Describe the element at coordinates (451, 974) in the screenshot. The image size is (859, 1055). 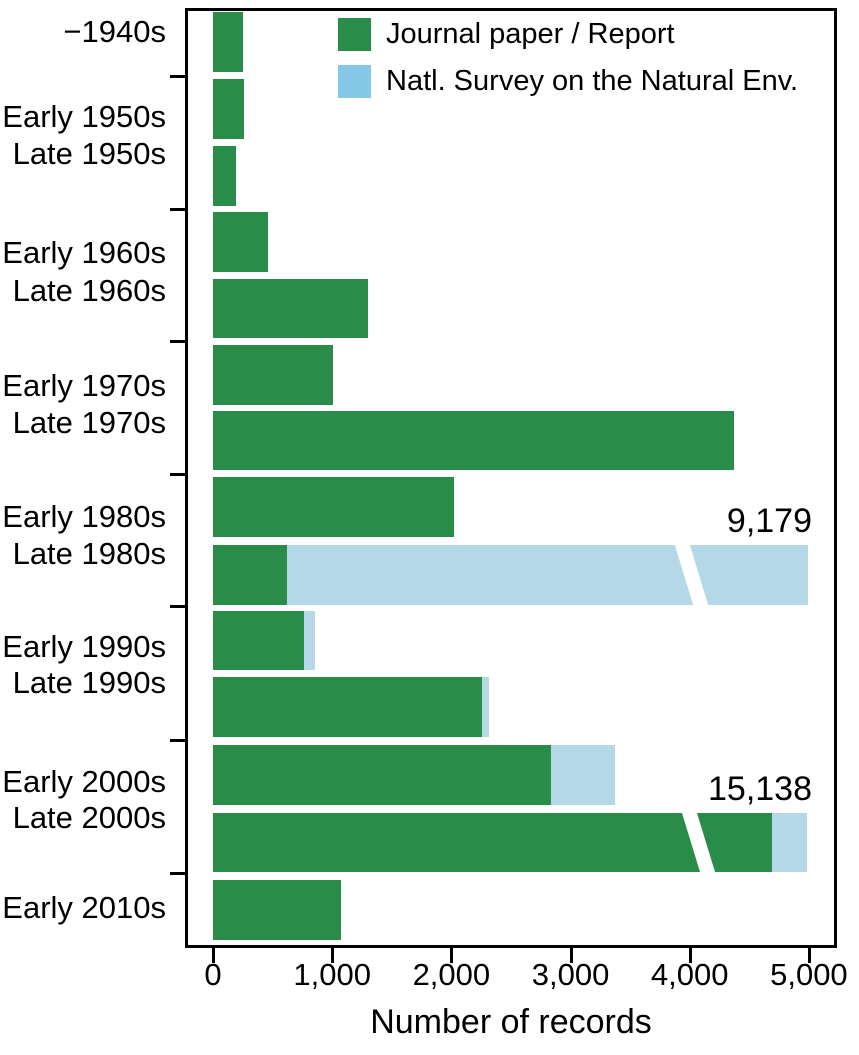
I see `x-axis-tick-label-2000: 2,000` at that location.